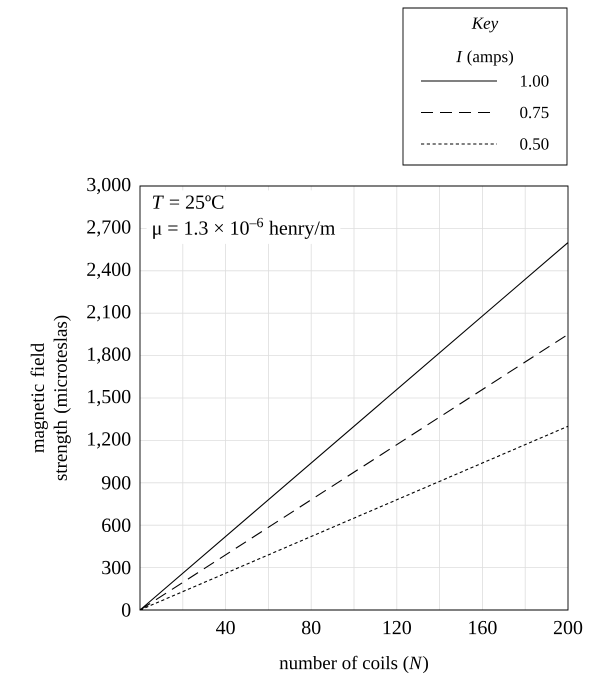 The height and width of the screenshot is (680, 590). I want to click on y-tick-label: 1,800, so click(109, 355).